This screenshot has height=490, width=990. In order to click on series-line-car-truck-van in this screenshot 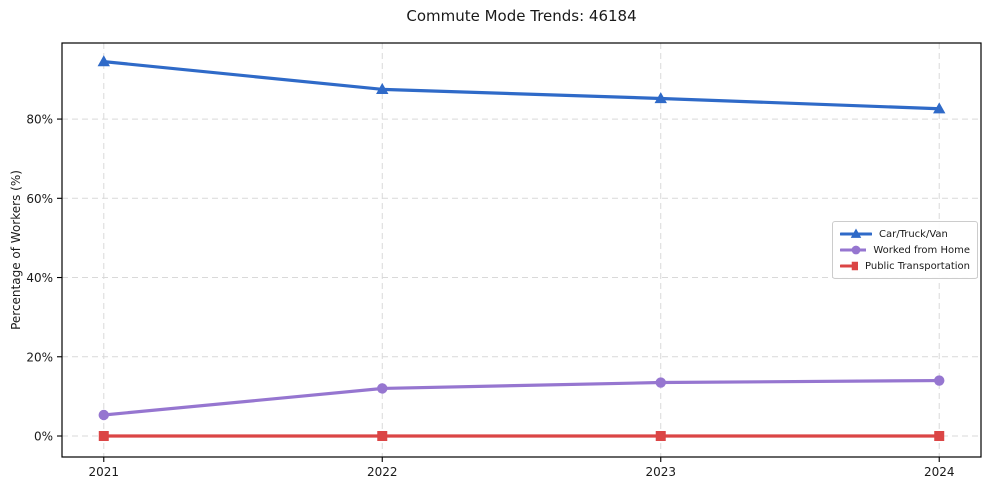, I will do `click(521, 85)`.